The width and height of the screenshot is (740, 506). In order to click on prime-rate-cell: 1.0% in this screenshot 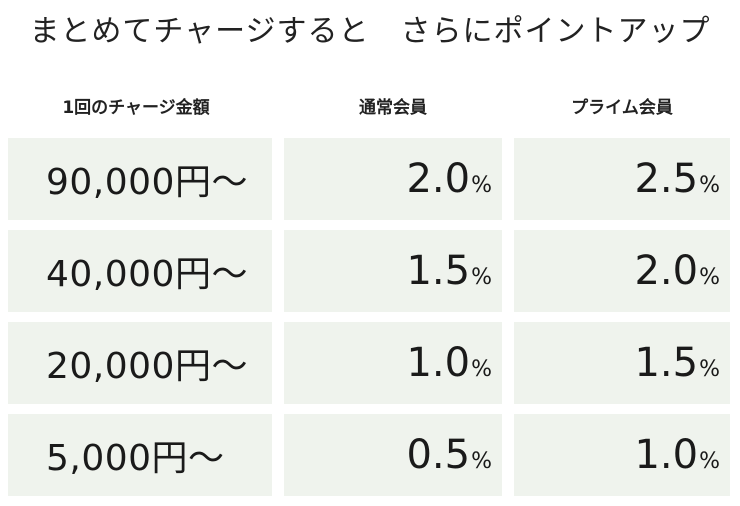, I will do `click(622, 455)`.